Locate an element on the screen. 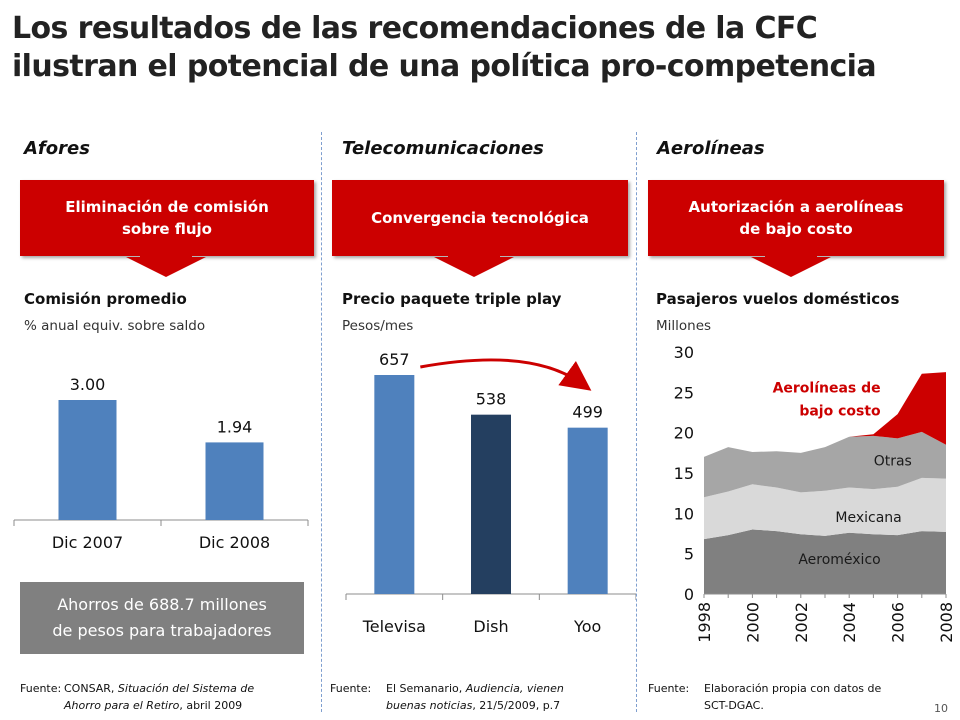 Image resolution: width=960 pixels, height=720 pixels. x-tick-label: Dic 2008 is located at coordinates (234, 542).